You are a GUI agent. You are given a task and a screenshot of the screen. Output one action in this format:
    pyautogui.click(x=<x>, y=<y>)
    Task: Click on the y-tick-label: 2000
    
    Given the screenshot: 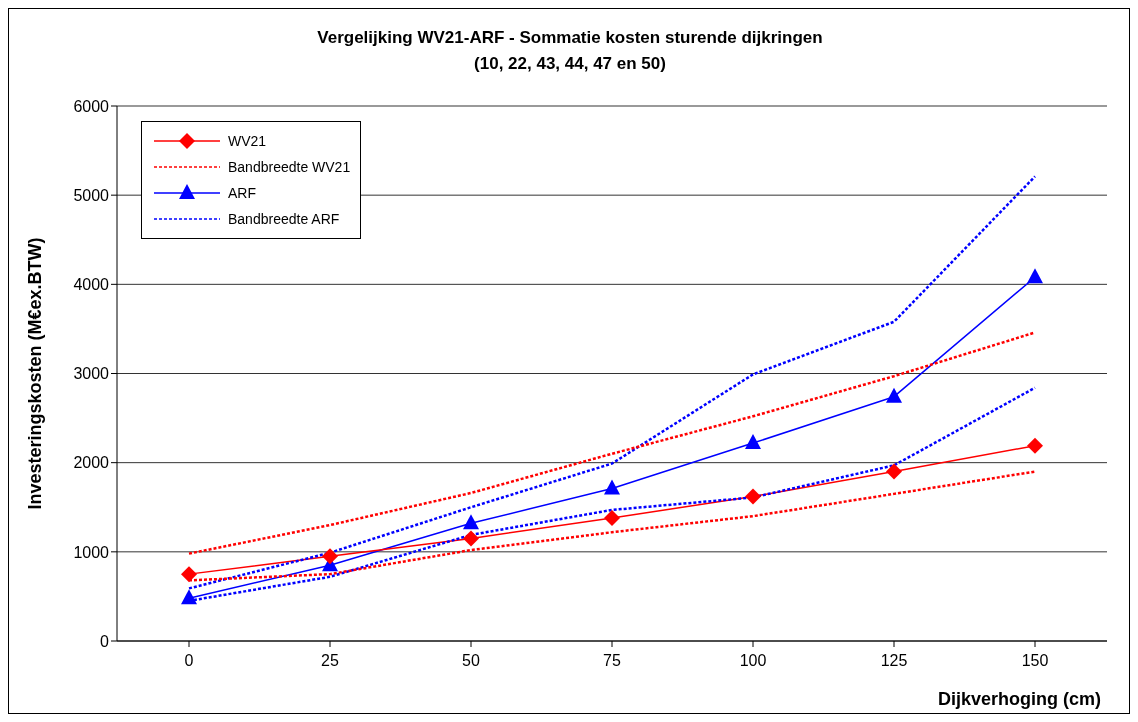 What is the action you would take?
    pyautogui.click(x=91, y=463)
    